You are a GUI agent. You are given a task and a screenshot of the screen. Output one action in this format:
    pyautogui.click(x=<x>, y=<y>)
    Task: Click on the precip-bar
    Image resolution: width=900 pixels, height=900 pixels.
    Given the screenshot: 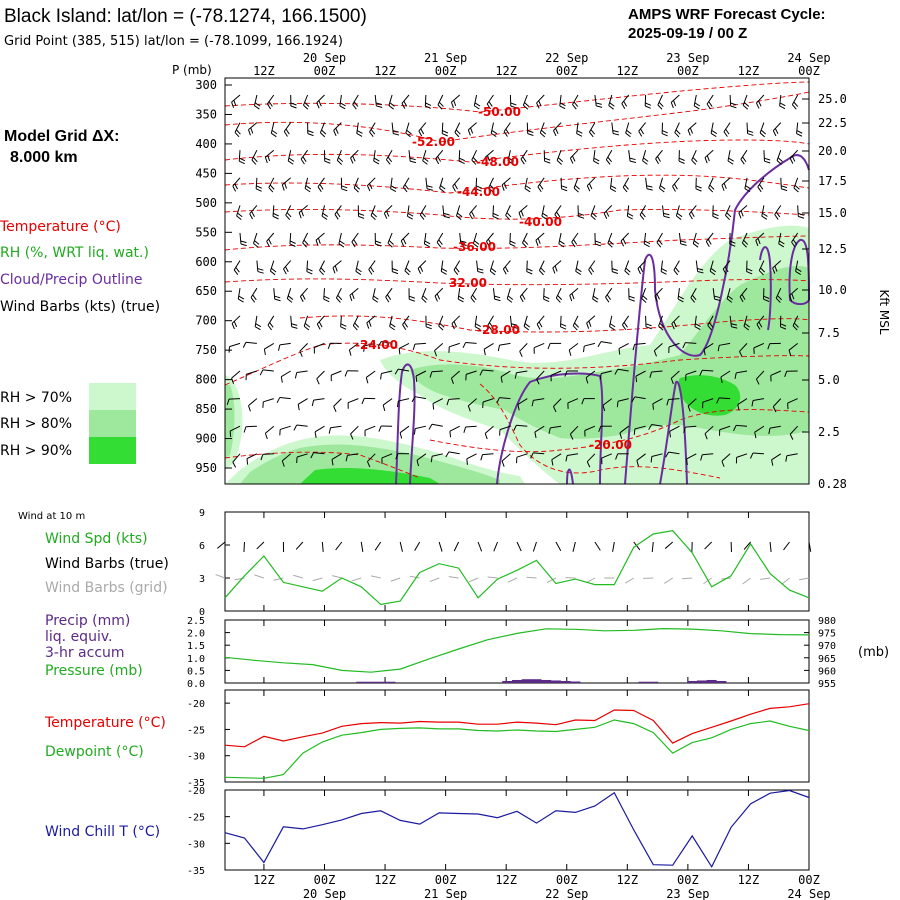 What is the action you would take?
    pyautogui.click(x=643, y=682)
    